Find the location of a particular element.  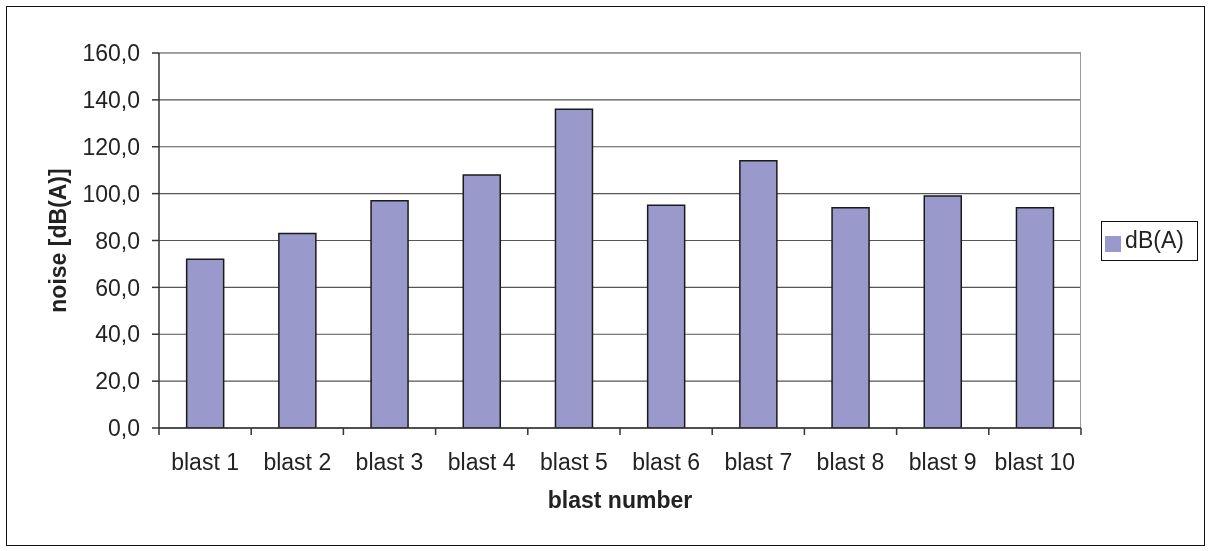

x-tick-label: blast 7 is located at coordinates (758, 462).